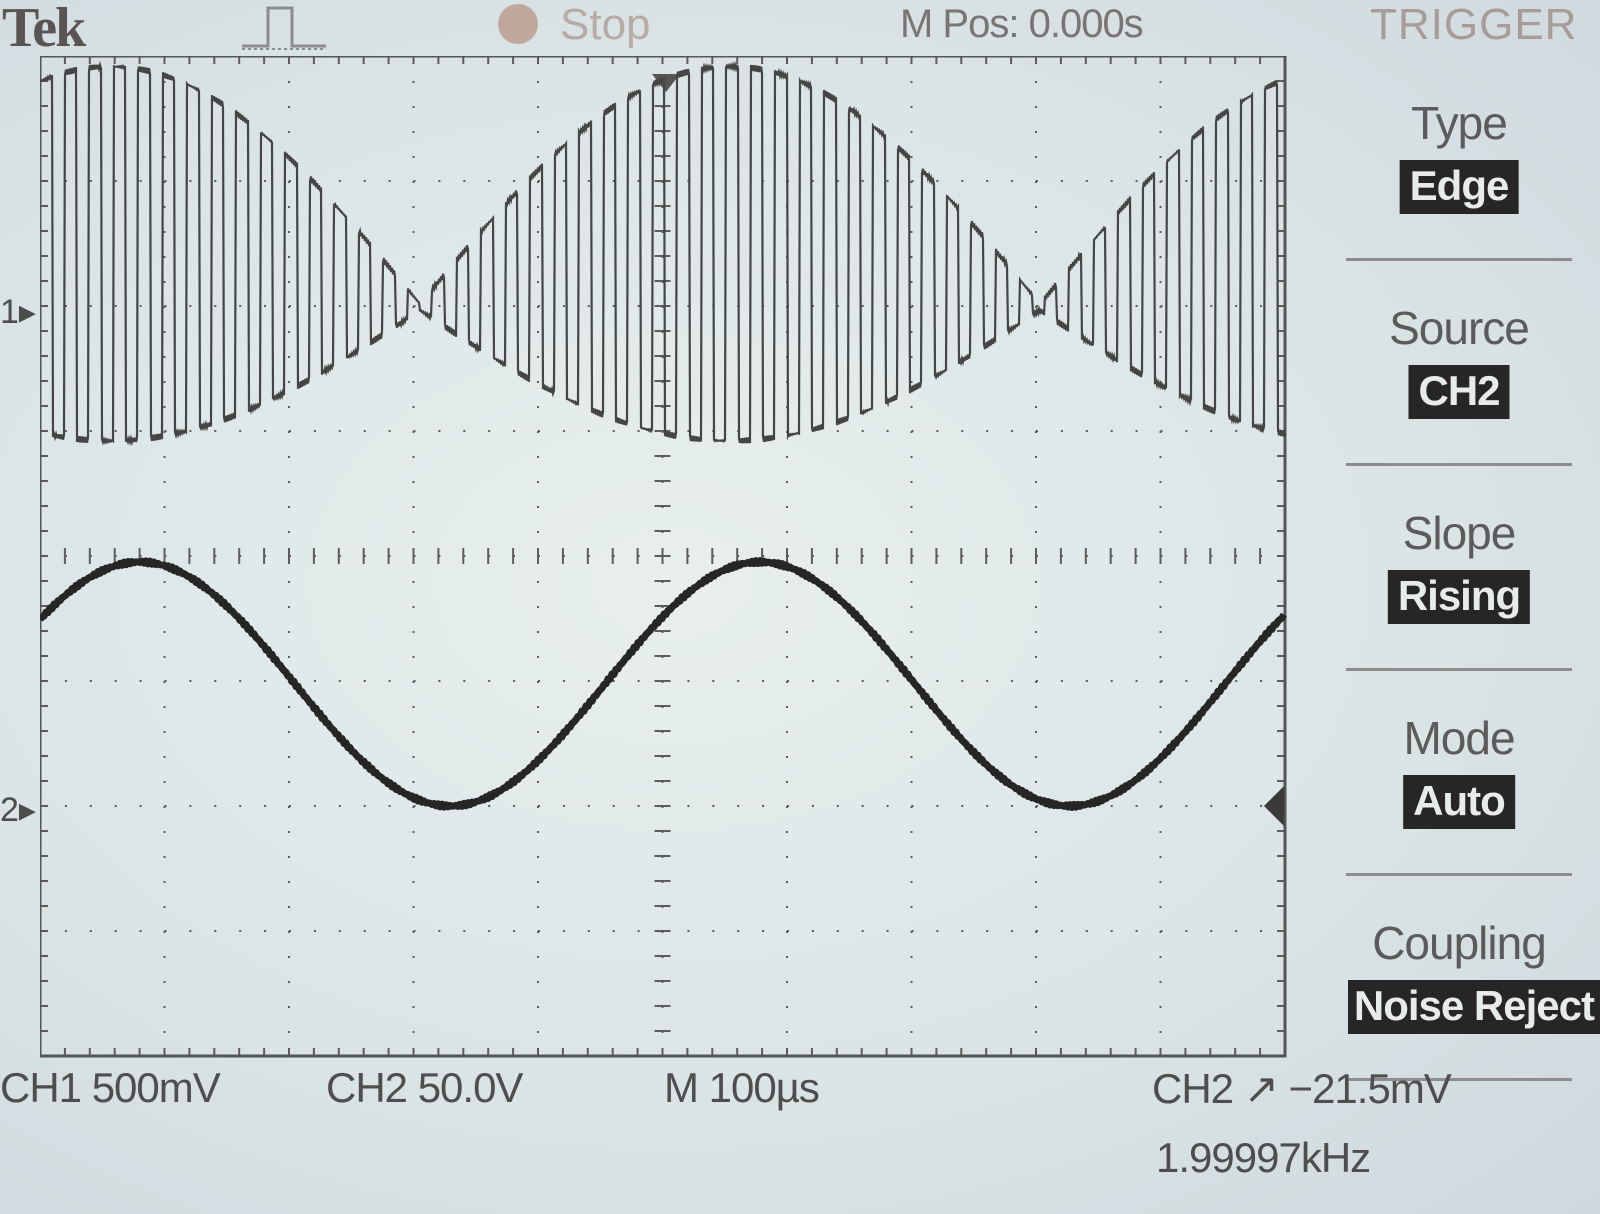 Image resolution: width=1600 pixels, height=1214 pixels. I want to click on ch2-scale-readout: CH2 50.0V, so click(424, 1087).